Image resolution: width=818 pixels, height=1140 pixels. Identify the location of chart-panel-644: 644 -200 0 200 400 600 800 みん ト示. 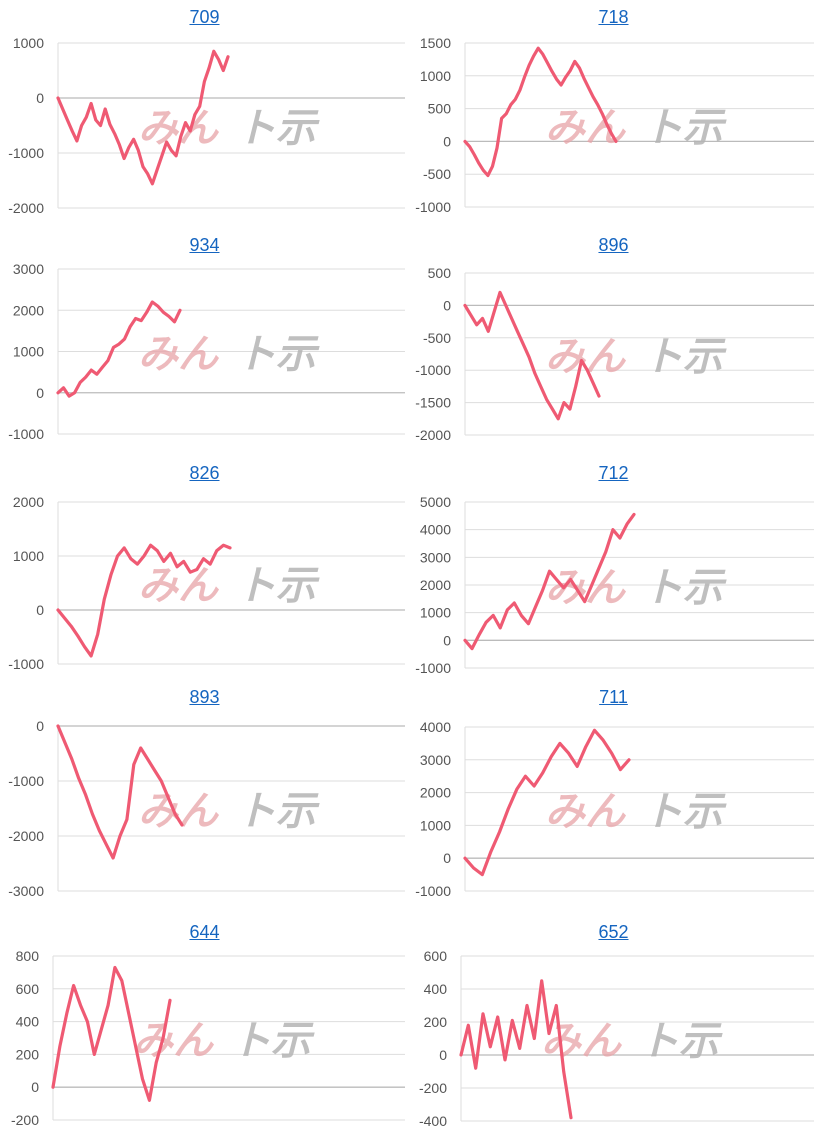
(204, 1024).